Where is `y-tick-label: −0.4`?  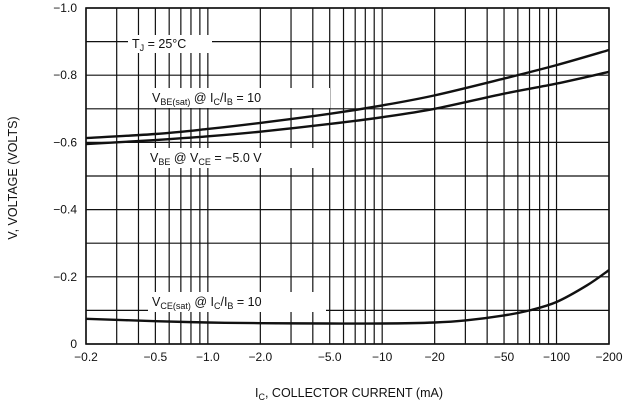
y-tick-label: −0.4 is located at coordinates (65, 210).